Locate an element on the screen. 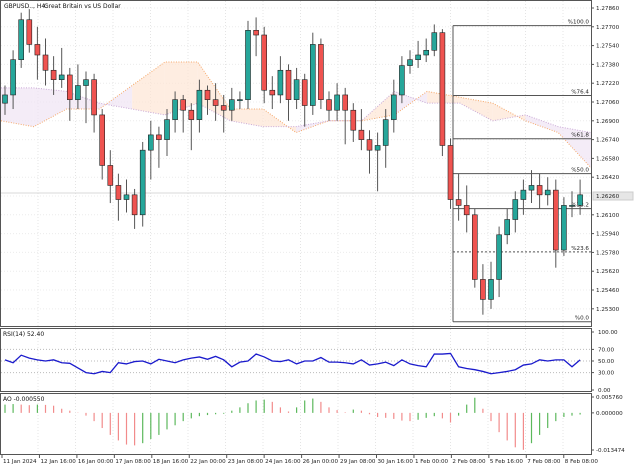  price-label: 1.26740 is located at coordinates (608, 141).